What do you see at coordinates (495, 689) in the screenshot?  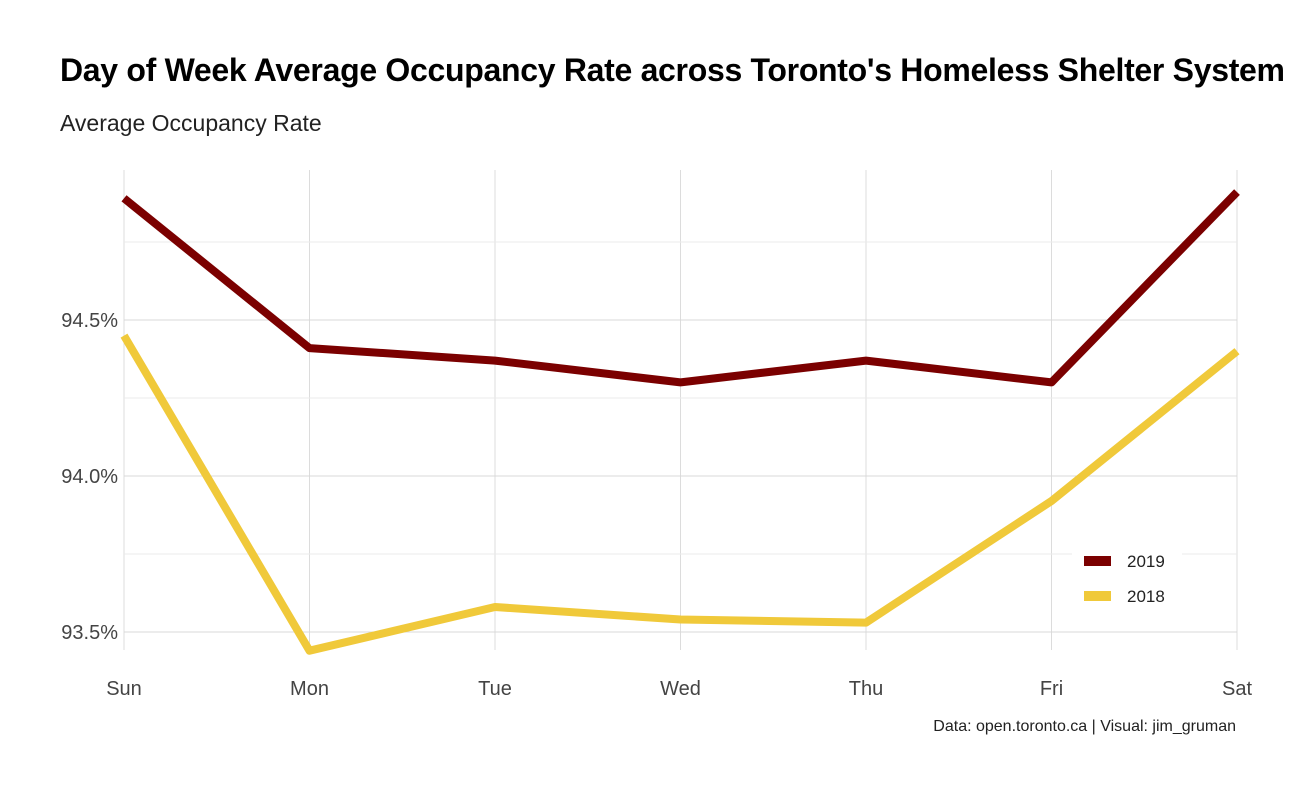 I see `x-tick-label-tue: Tue` at bounding box center [495, 689].